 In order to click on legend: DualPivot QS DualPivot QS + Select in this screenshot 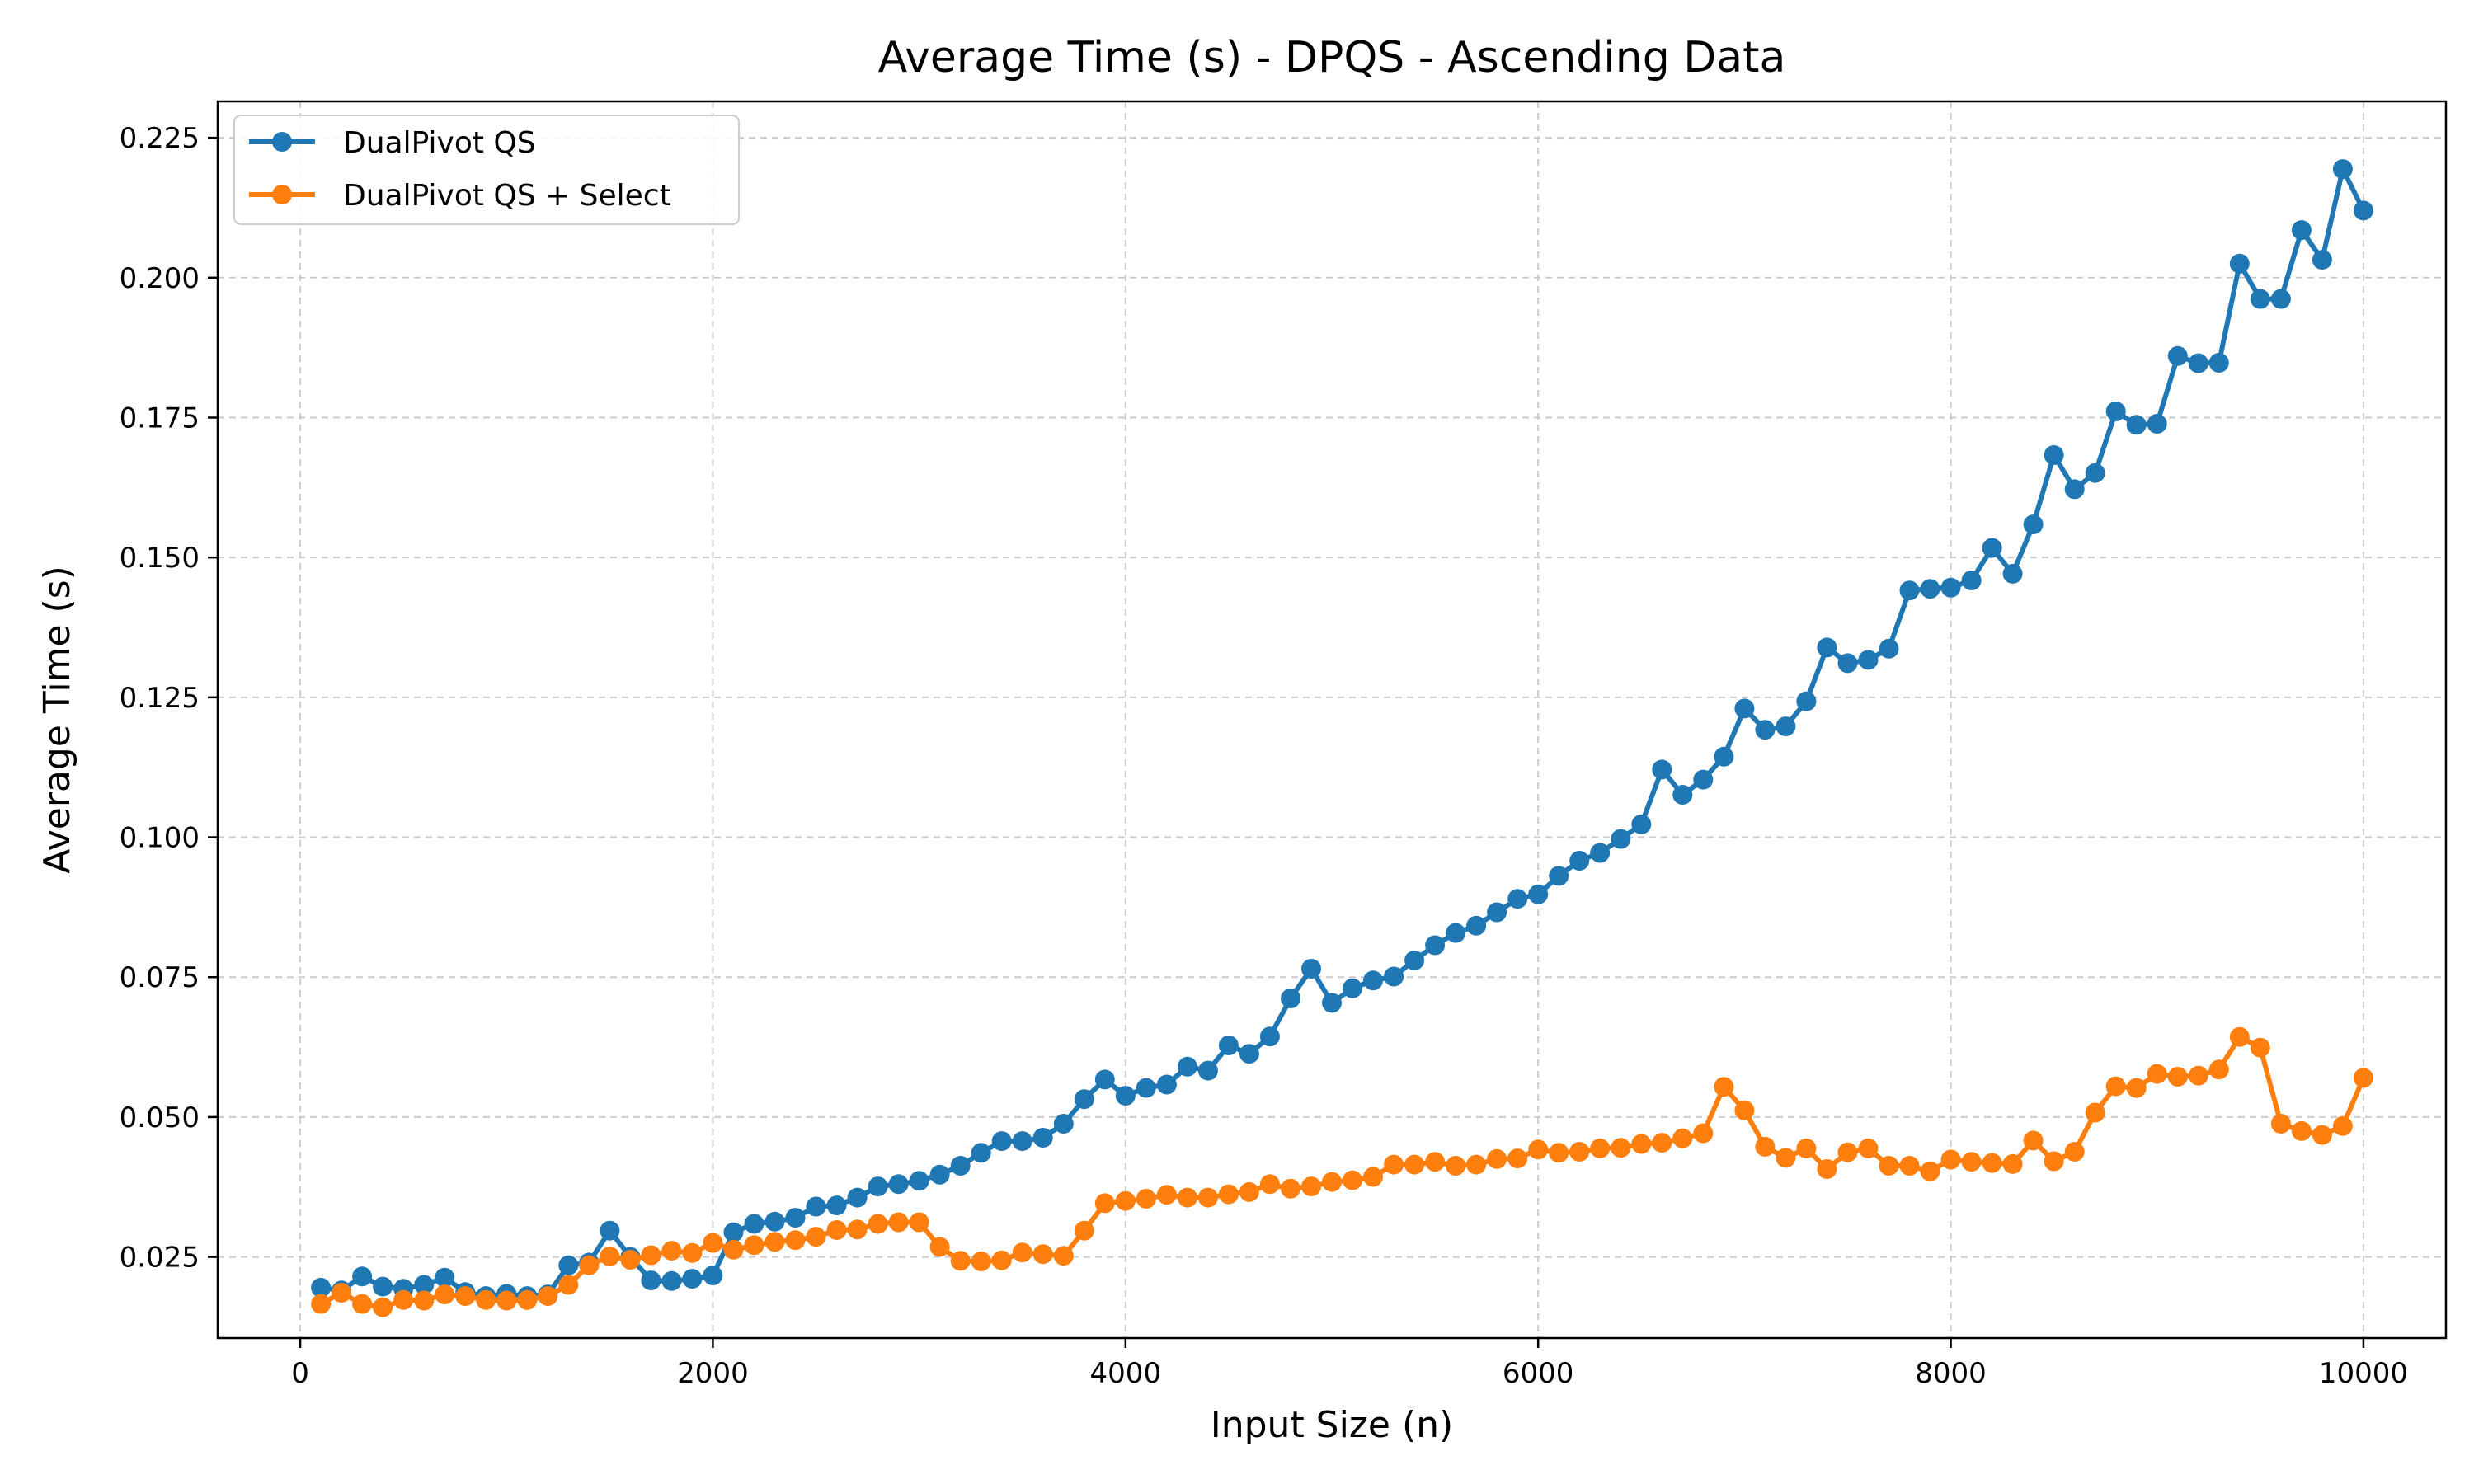, I will do `click(486, 170)`.